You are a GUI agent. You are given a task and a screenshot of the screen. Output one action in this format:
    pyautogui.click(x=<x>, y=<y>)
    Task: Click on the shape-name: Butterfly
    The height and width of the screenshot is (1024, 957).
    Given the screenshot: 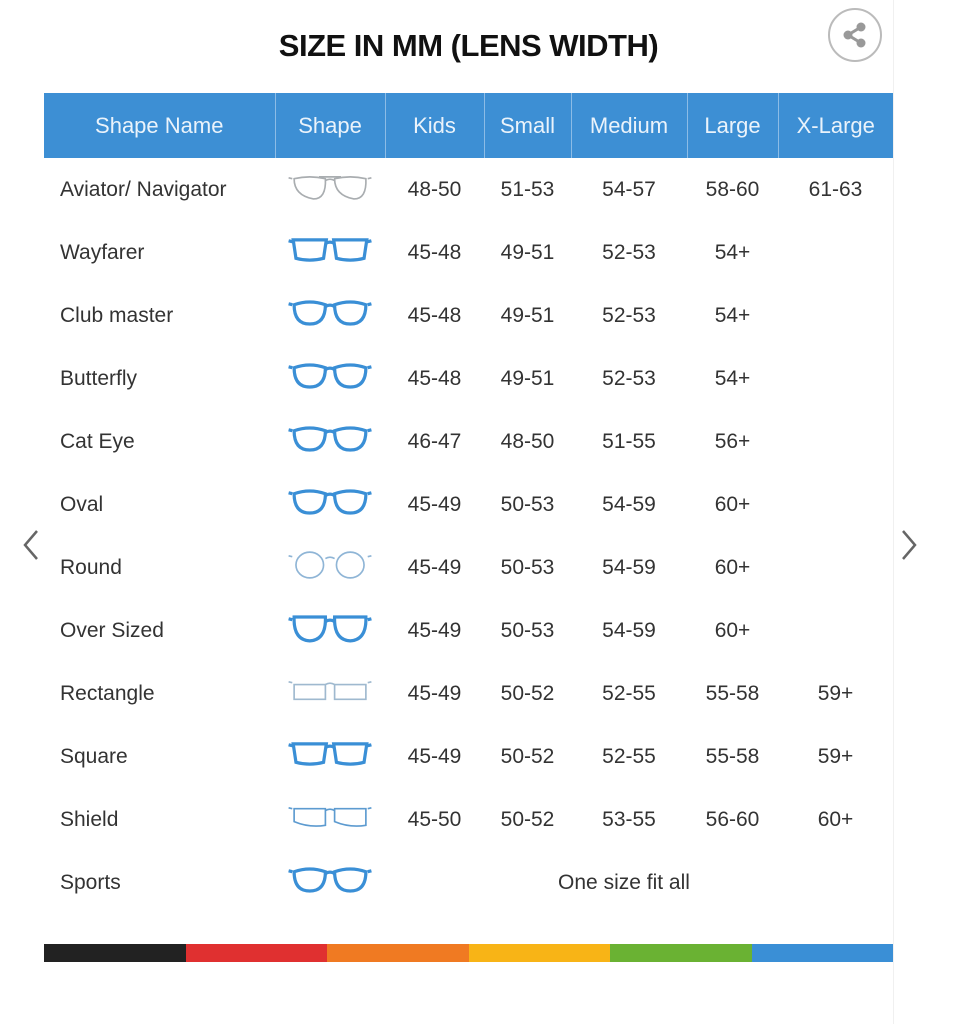 What is the action you would take?
    pyautogui.click(x=99, y=378)
    